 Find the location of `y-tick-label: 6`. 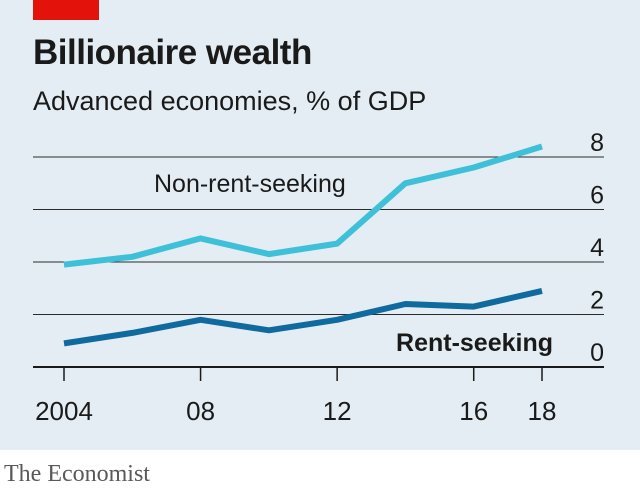

y-tick-label: 6 is located at coordinates (597, 196).